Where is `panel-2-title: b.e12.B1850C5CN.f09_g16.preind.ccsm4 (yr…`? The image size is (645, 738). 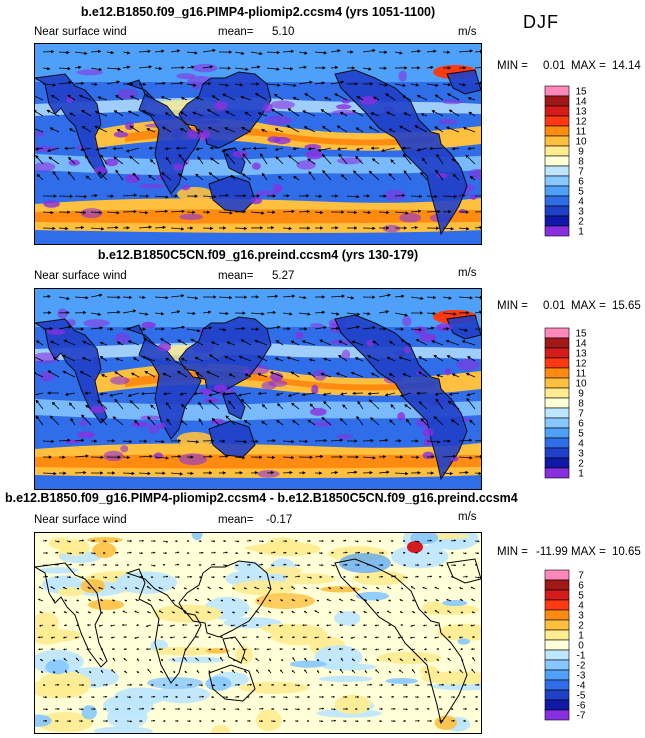 panel-2-title: b.e12.B1850C5CN.f09_g16.preind.ccsm4 (yr… is located at coordinates (258, 255).